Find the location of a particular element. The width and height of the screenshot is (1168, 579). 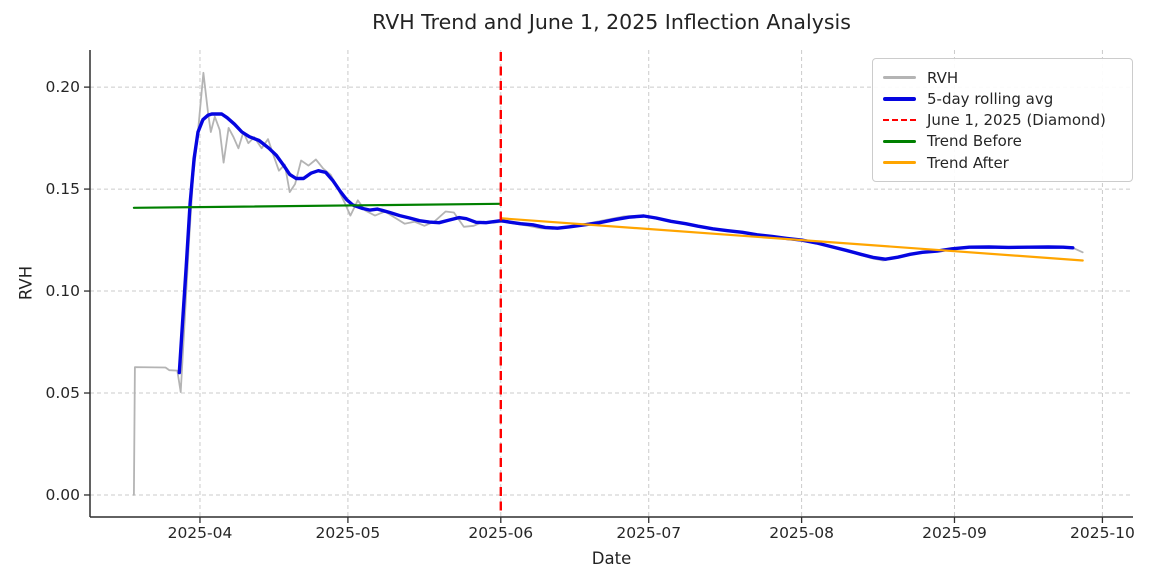

x-tick-label: 2025-10 is located at coordinates (1102, 533).